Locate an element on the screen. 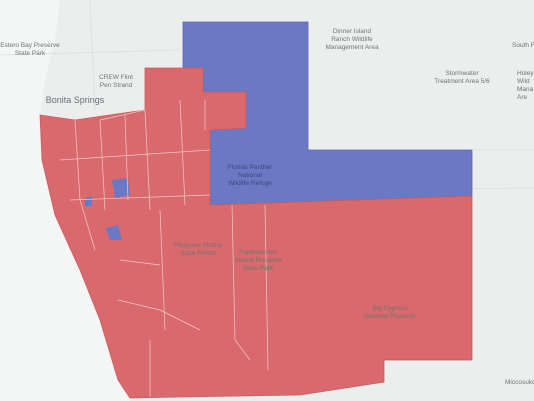 The height and width of the screenshot is (401, 534). place-label: Strand Preserve is located at coordinates (258, 260).